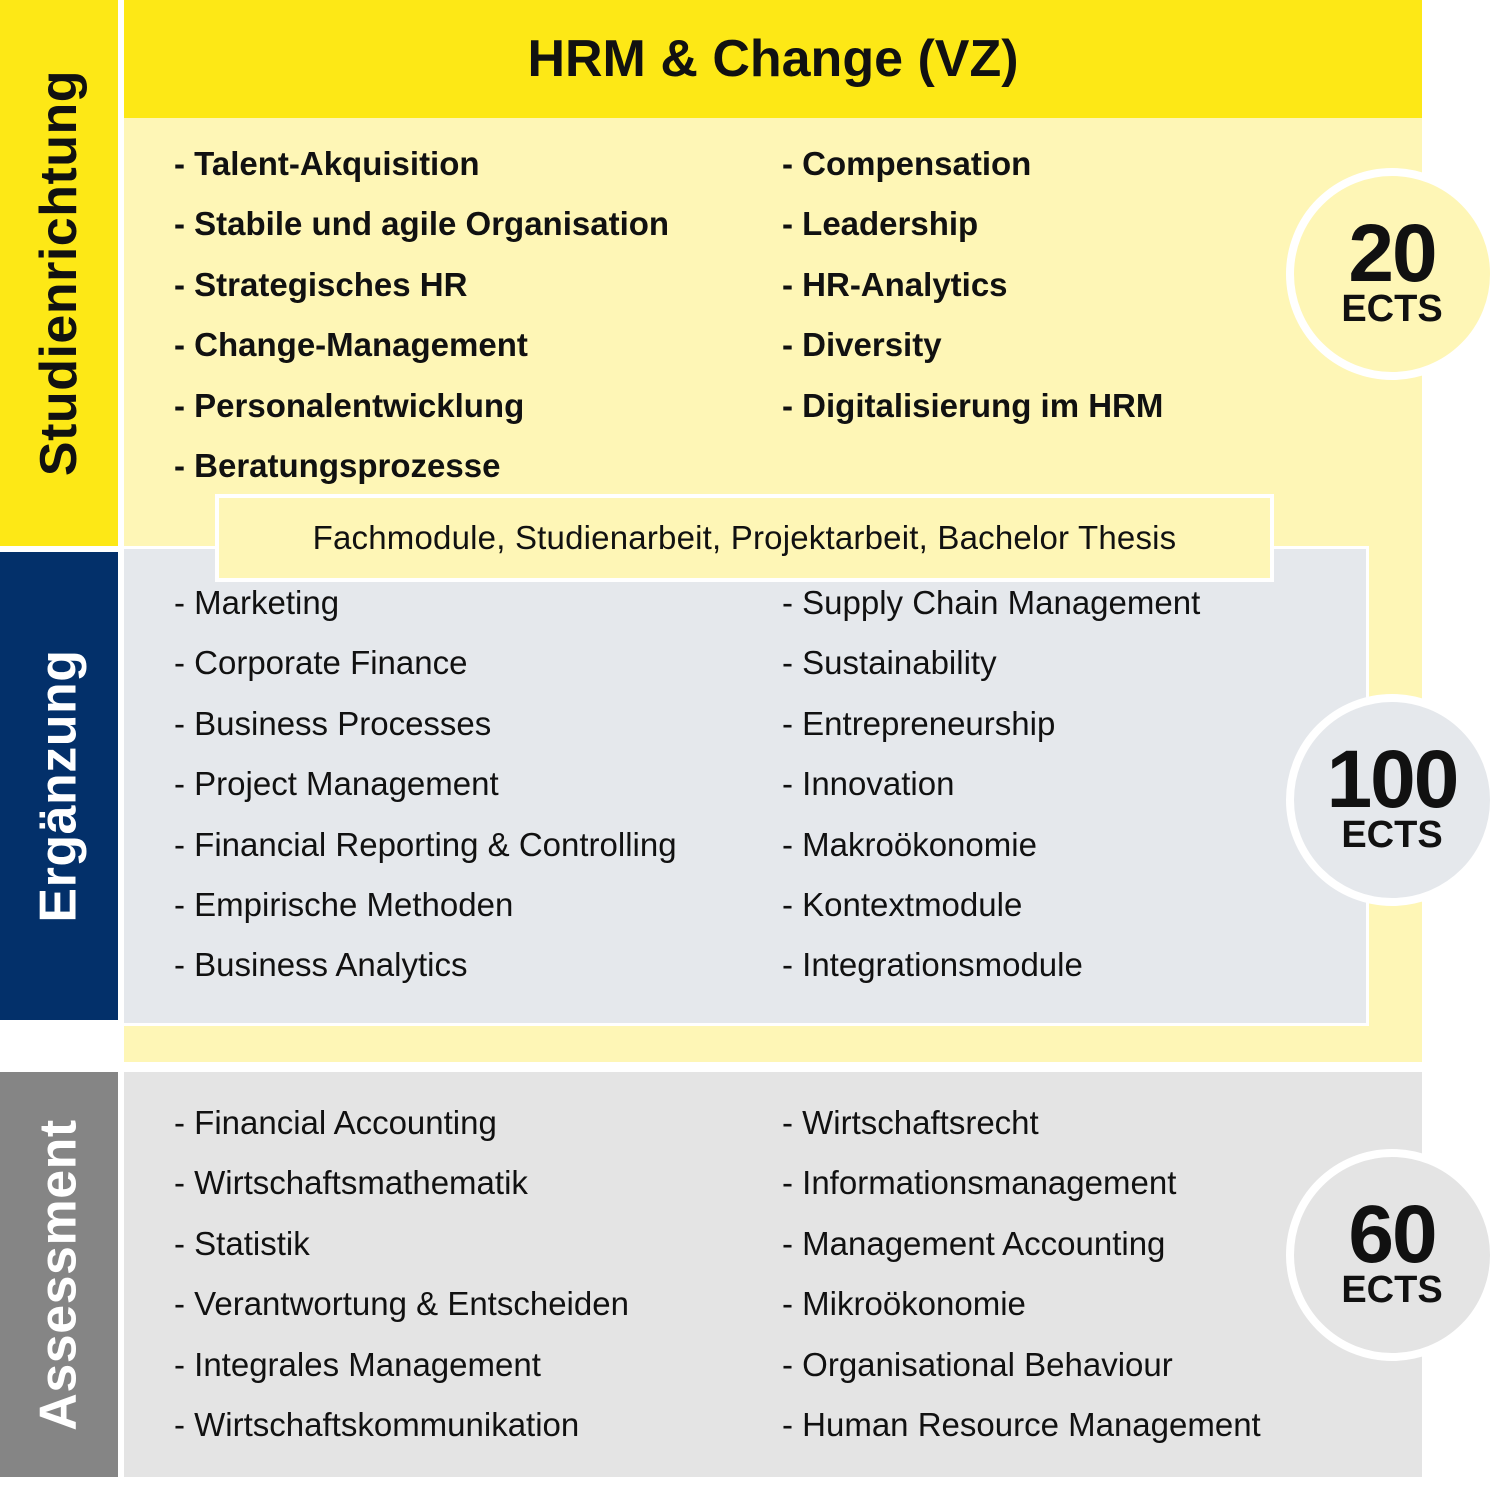 The height and width of the screenshot is (1500, 1500). Describe the element at coordinates (349, 405) in the screenshot. I see `list-item: - Personalentwicklung` at that location.